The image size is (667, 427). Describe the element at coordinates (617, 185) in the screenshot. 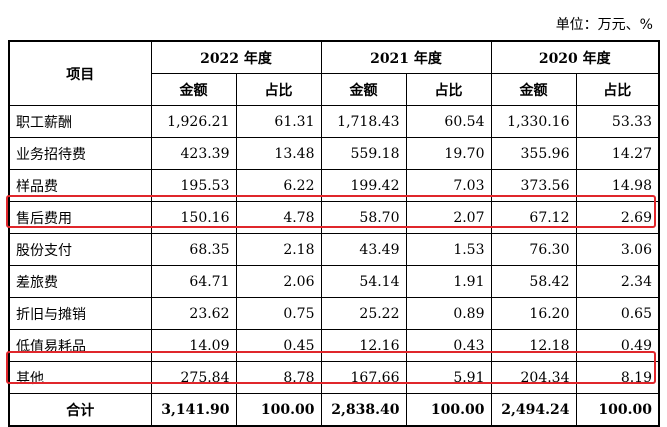

I see `ratio-cell: 14.98` at that location.